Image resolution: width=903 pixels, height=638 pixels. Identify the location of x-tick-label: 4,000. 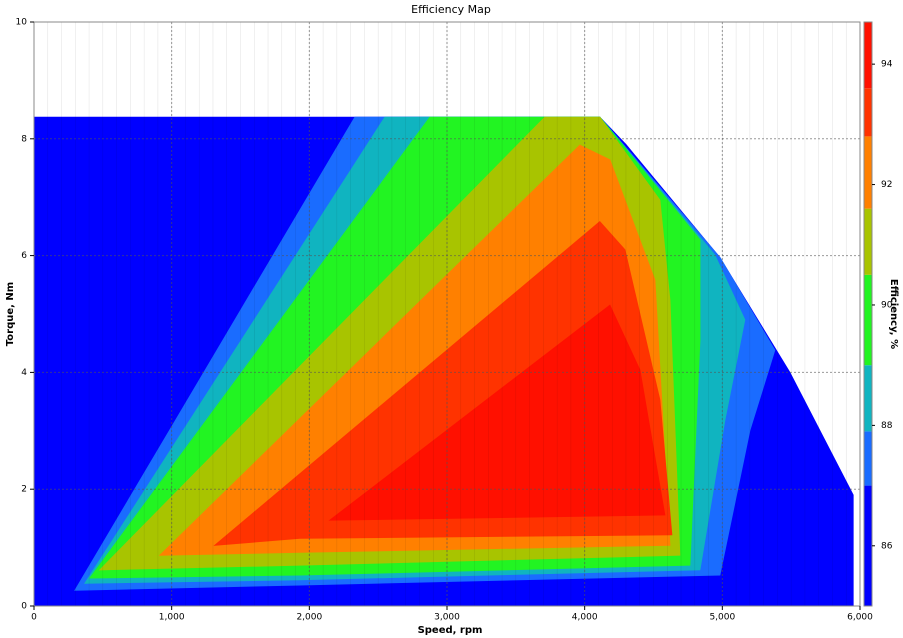
(585, 618).